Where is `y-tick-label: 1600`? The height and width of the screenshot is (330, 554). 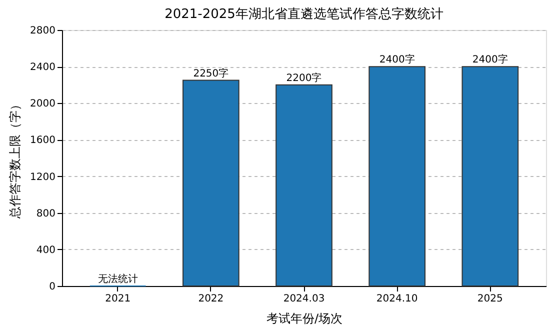
y-tick-label: 1600 is located at coordinates (43, 140).